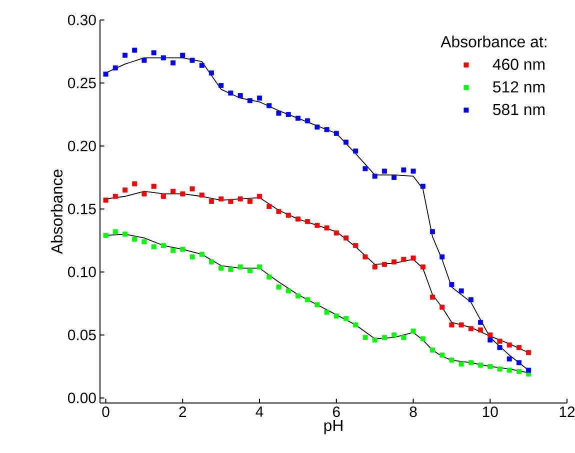 Image resolution: width=575 pixels, height=453 pixels. Describe the element at coordinates (413, 412) in the screenshot. I see `x-tick-label: 8` at that location.